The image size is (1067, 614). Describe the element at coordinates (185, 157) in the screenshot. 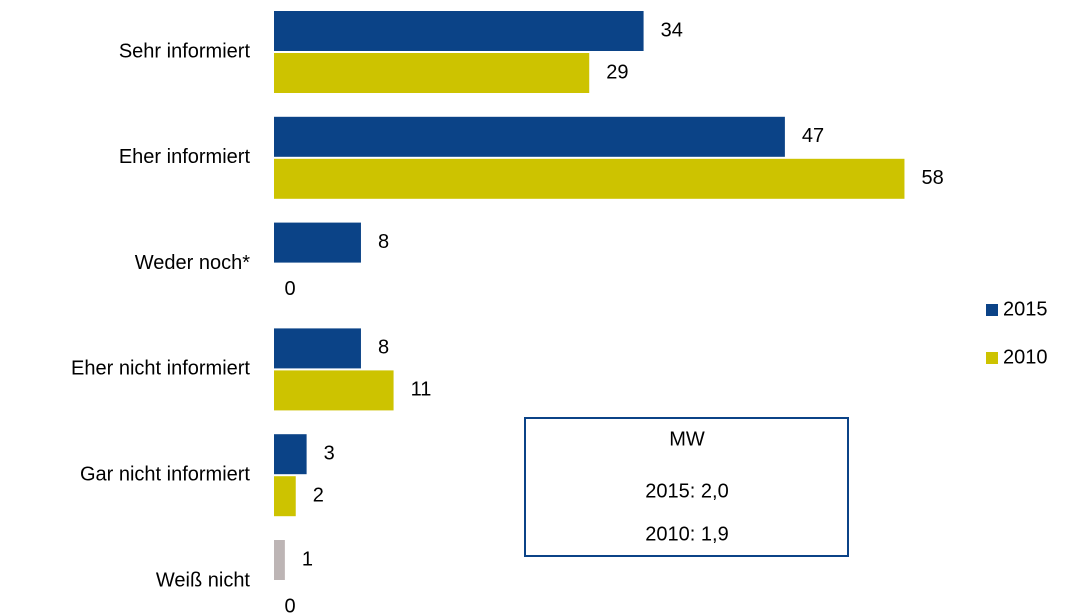

I see `category-label: Eher informiert` at that location.